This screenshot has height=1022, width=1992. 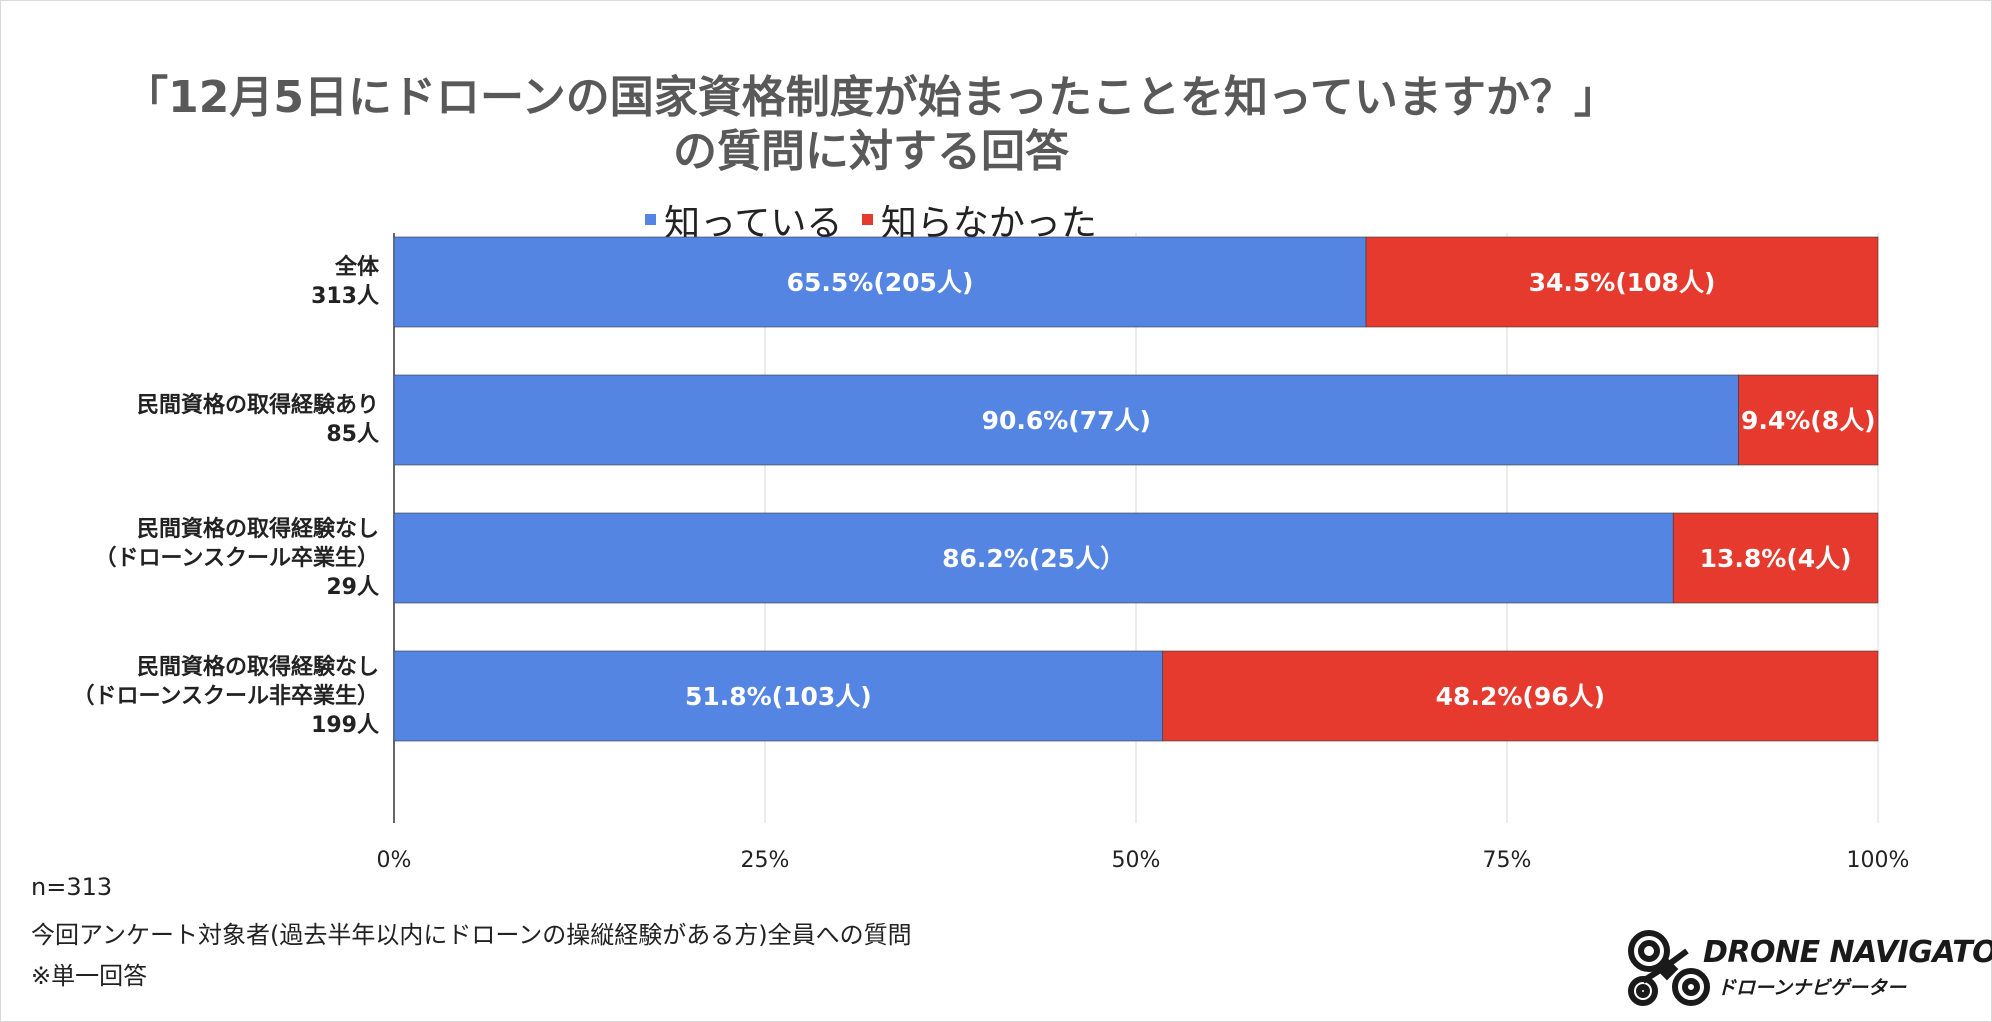 What do you see at coordinates (1669, 968) in the screenshot?
I see `drone-logo-icon` at bounding box center [1669, 968].